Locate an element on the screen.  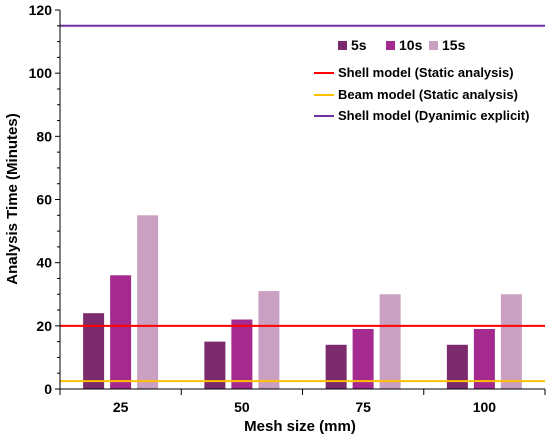
legend-label-10s: 10s is located at coordinates (411, 45).